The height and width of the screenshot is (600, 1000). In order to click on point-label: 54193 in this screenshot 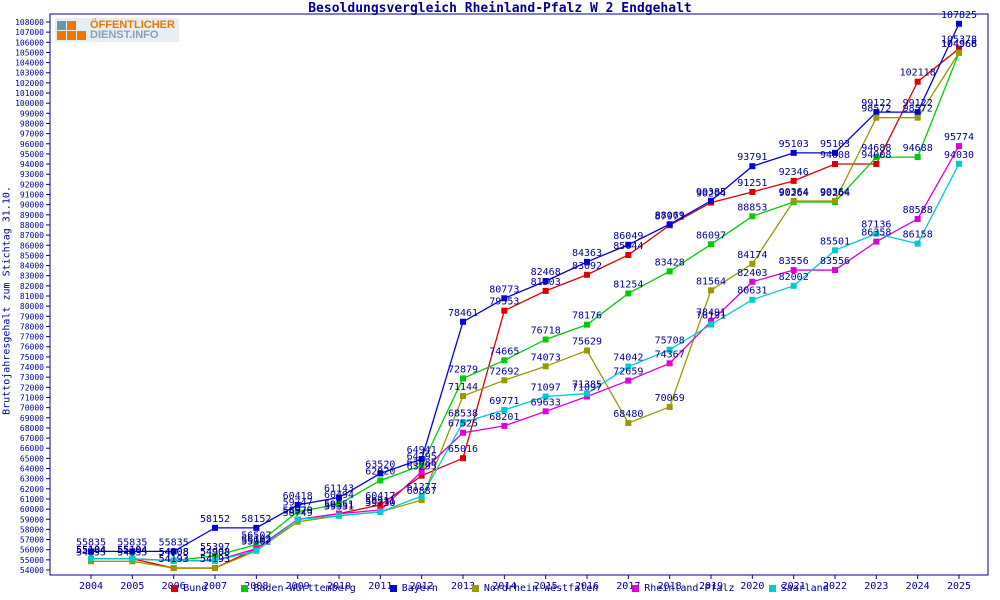, I will do `click(215, 559)`.